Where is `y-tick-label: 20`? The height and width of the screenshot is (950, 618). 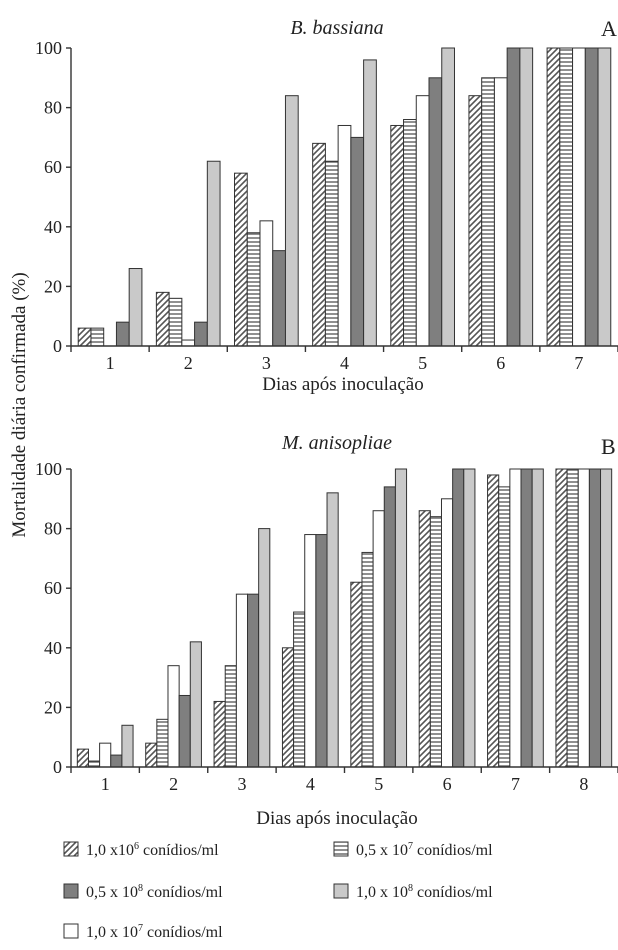 y-tick-label: 20 is located at coordinates (53, 707).